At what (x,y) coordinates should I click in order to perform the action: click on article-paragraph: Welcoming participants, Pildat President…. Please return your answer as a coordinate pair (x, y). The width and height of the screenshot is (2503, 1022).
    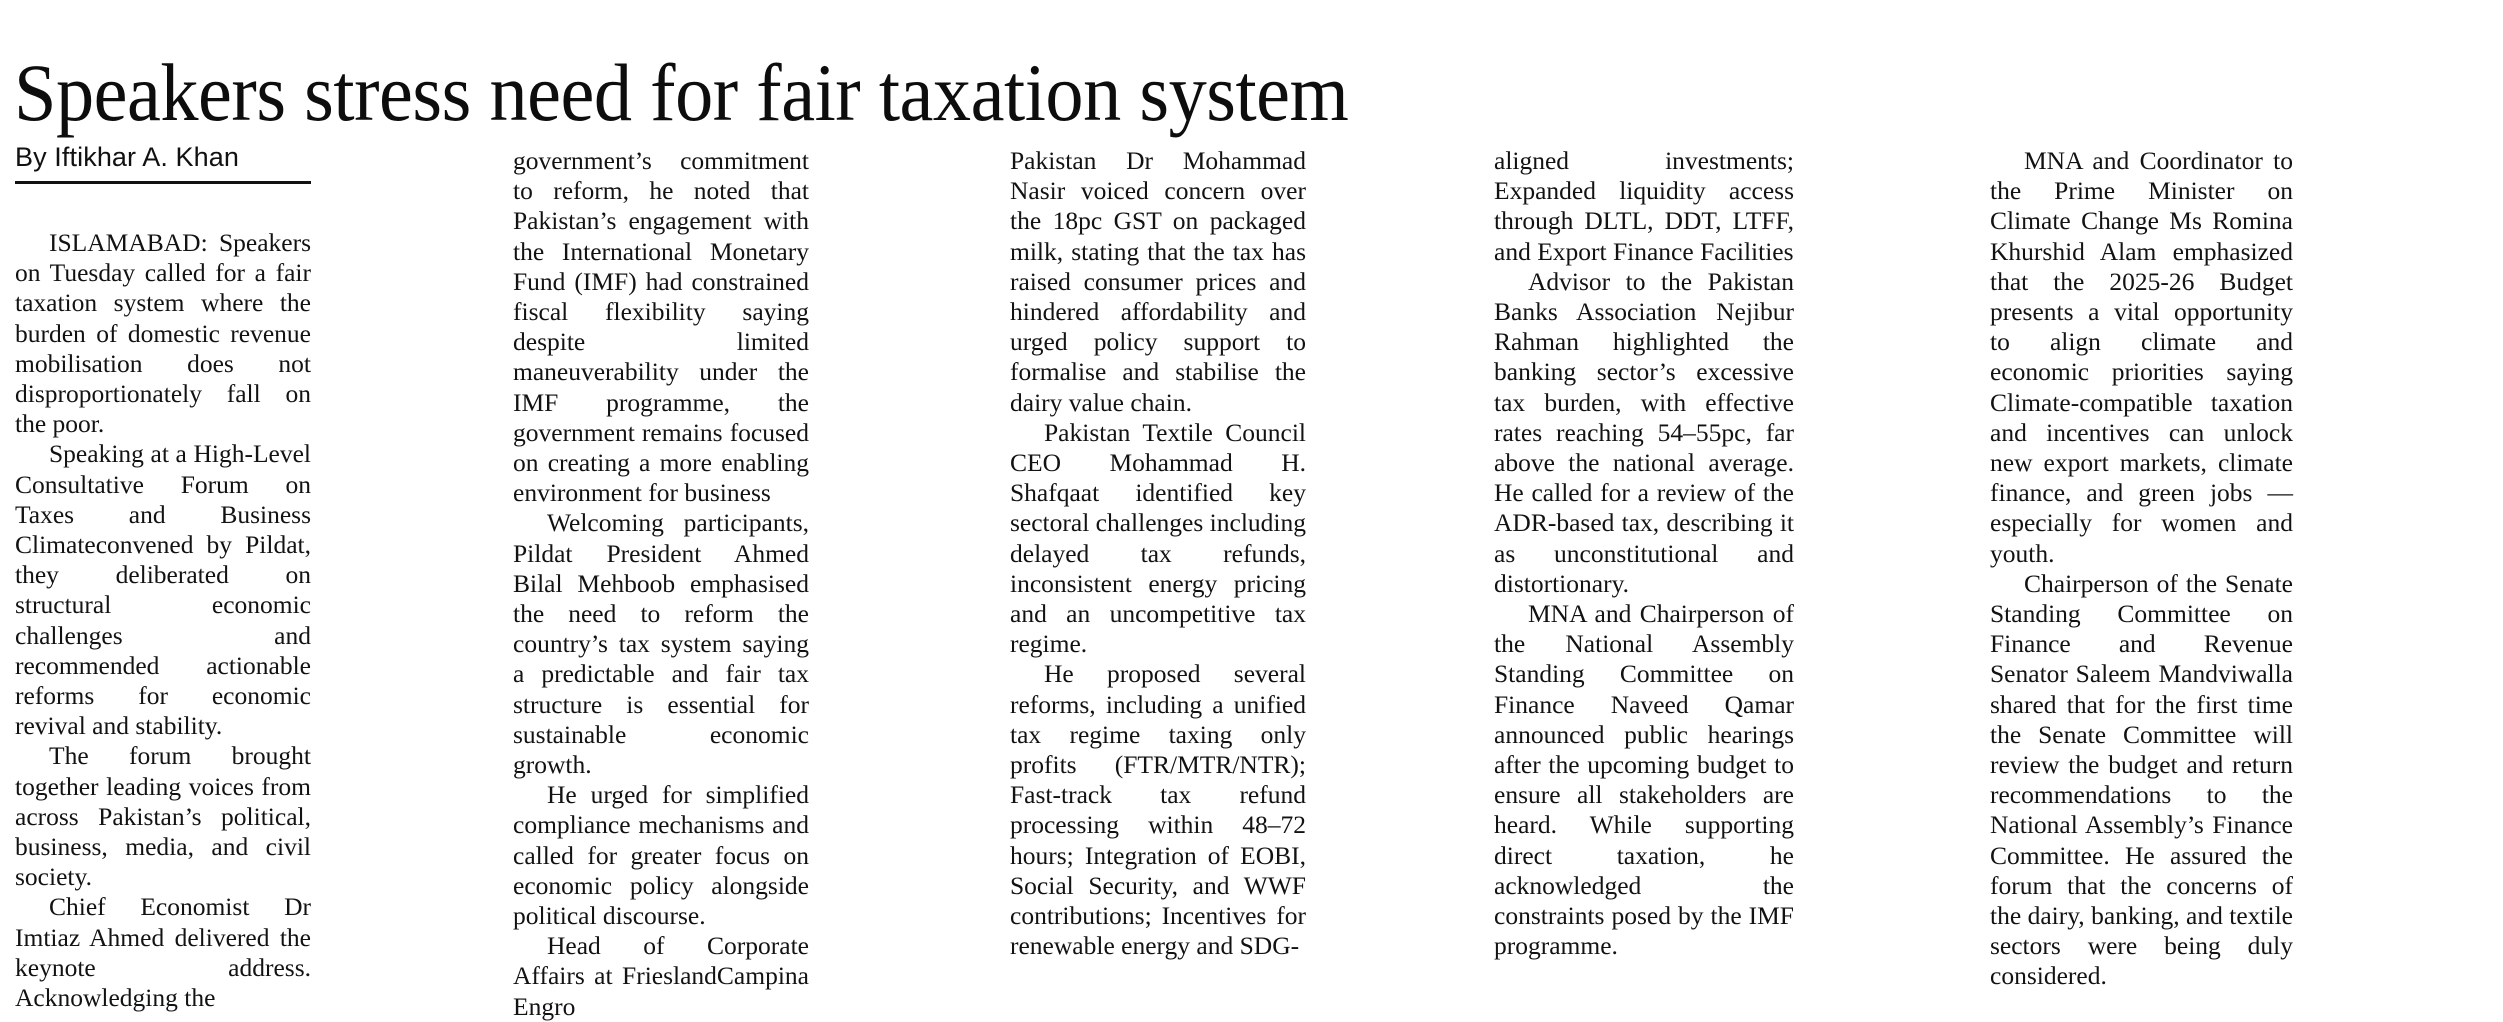
    Looking at the image, I should click on (661, 644).